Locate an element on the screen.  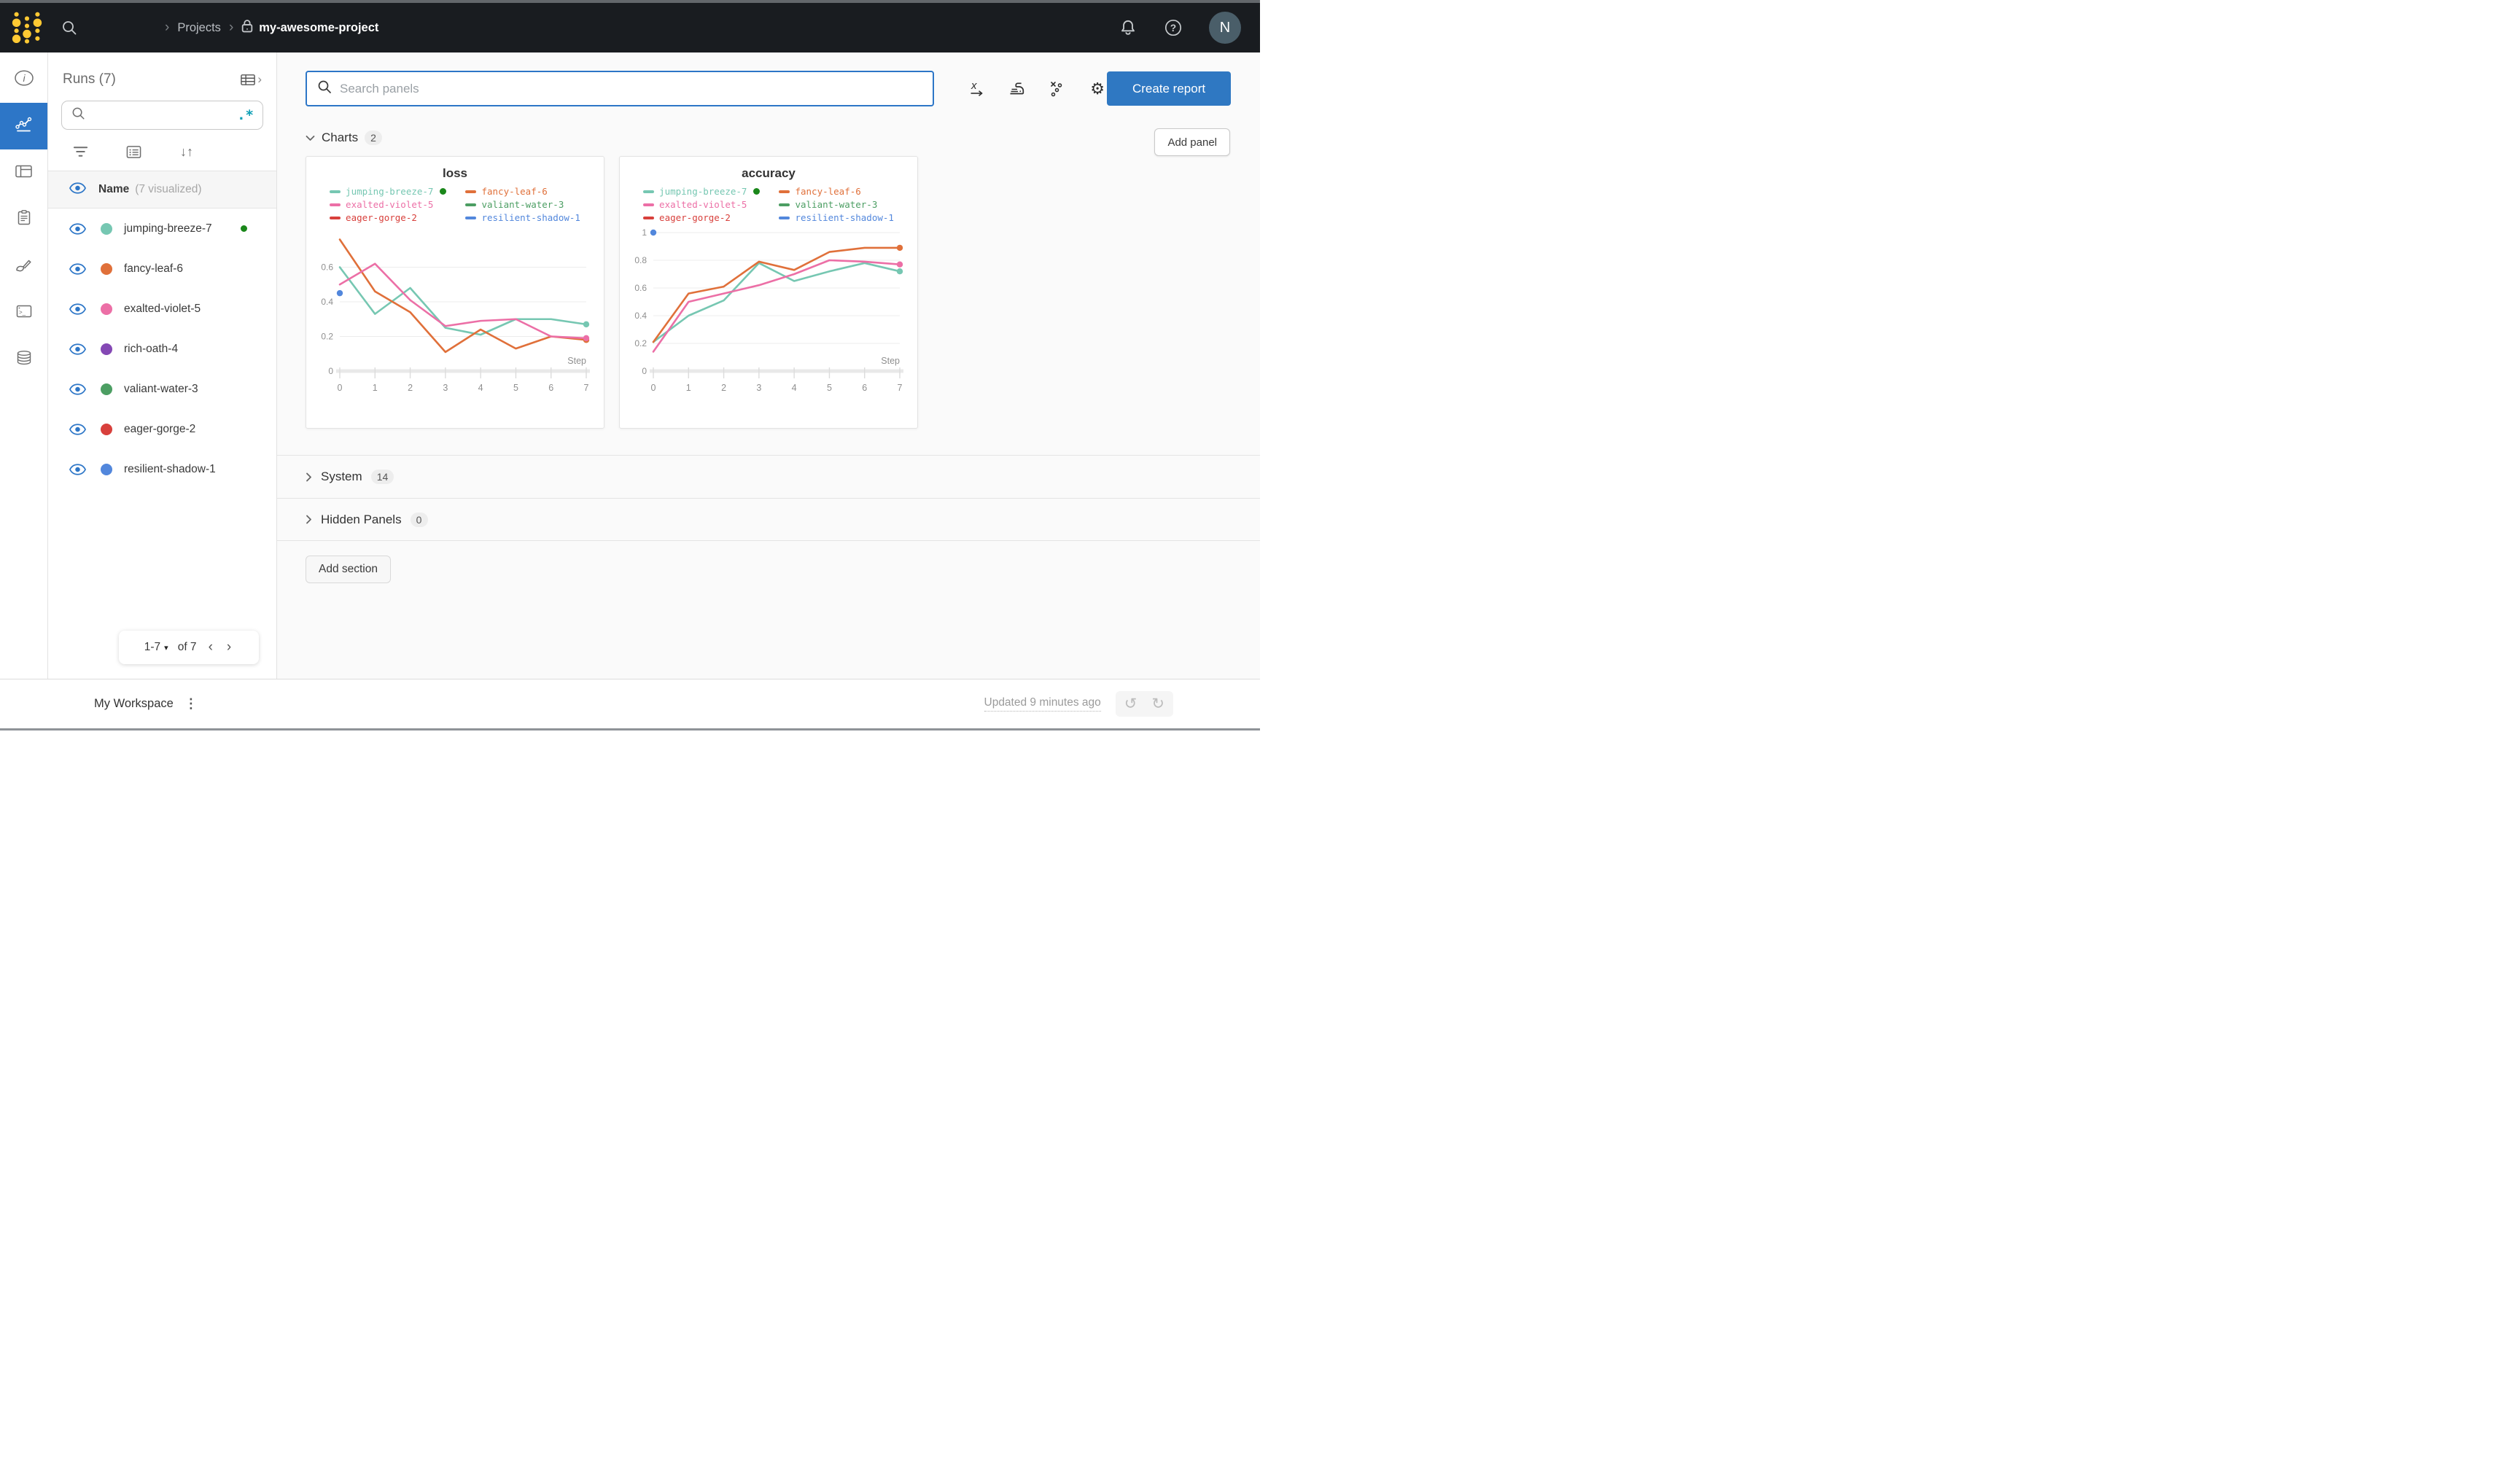
pagination-range-dropdown: 1-7 is located at coordinates (152, 647).